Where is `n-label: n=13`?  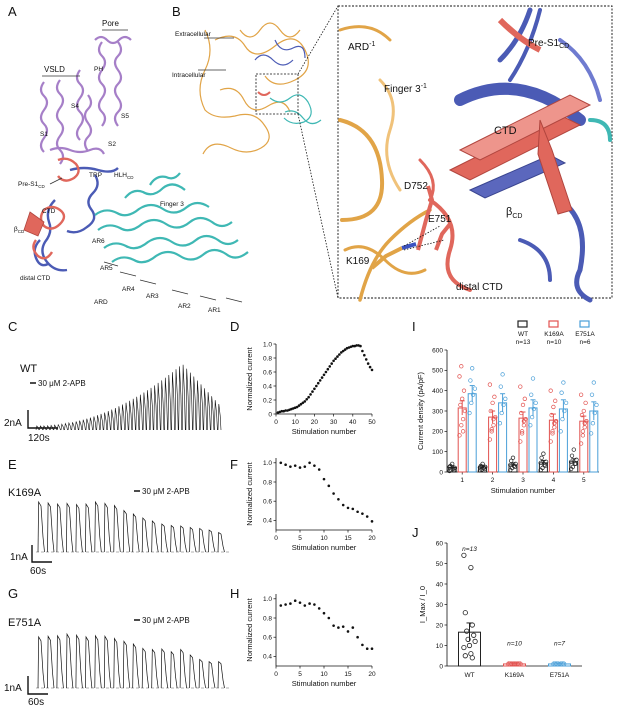
n-label: n=13 is located at coordinates (469, 549).